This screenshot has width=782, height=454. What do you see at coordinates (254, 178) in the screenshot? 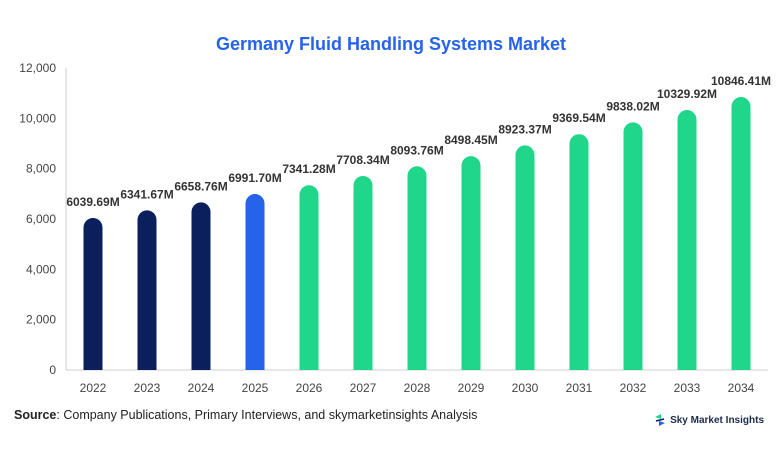
I see `data-label: 6991.70M` at bounding box center [254, 178].